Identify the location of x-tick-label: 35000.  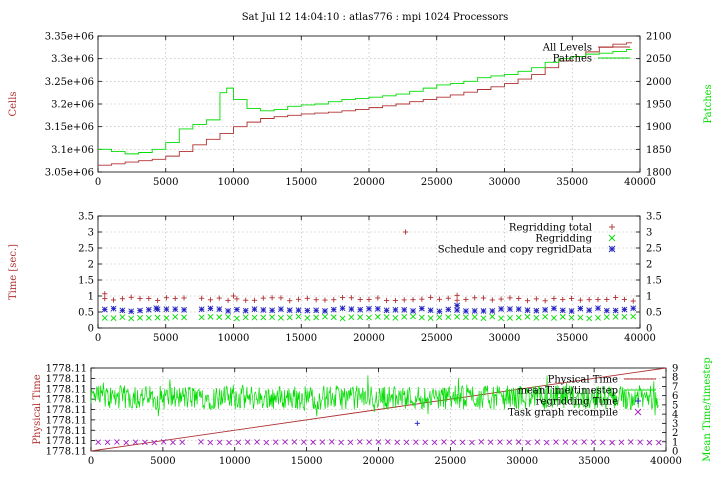
(594, 461).